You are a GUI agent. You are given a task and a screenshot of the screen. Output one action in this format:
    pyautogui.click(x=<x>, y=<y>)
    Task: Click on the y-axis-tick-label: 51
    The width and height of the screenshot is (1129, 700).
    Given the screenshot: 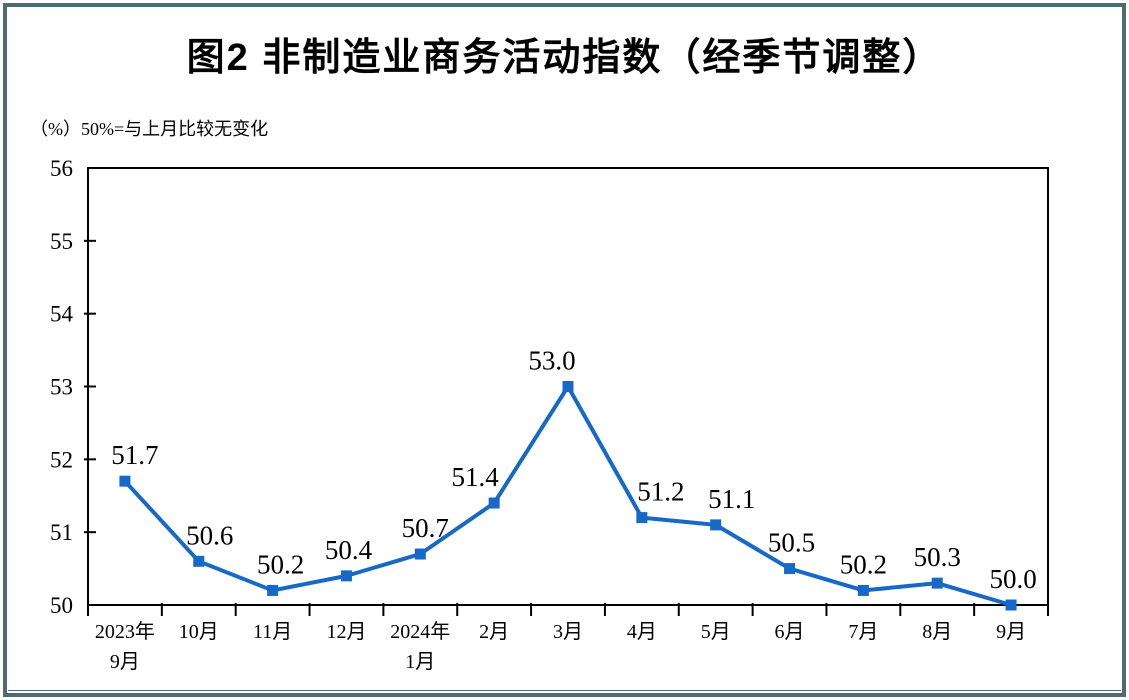 What is the action you would take?
    pyautogui.click(x=61, y=532)
    